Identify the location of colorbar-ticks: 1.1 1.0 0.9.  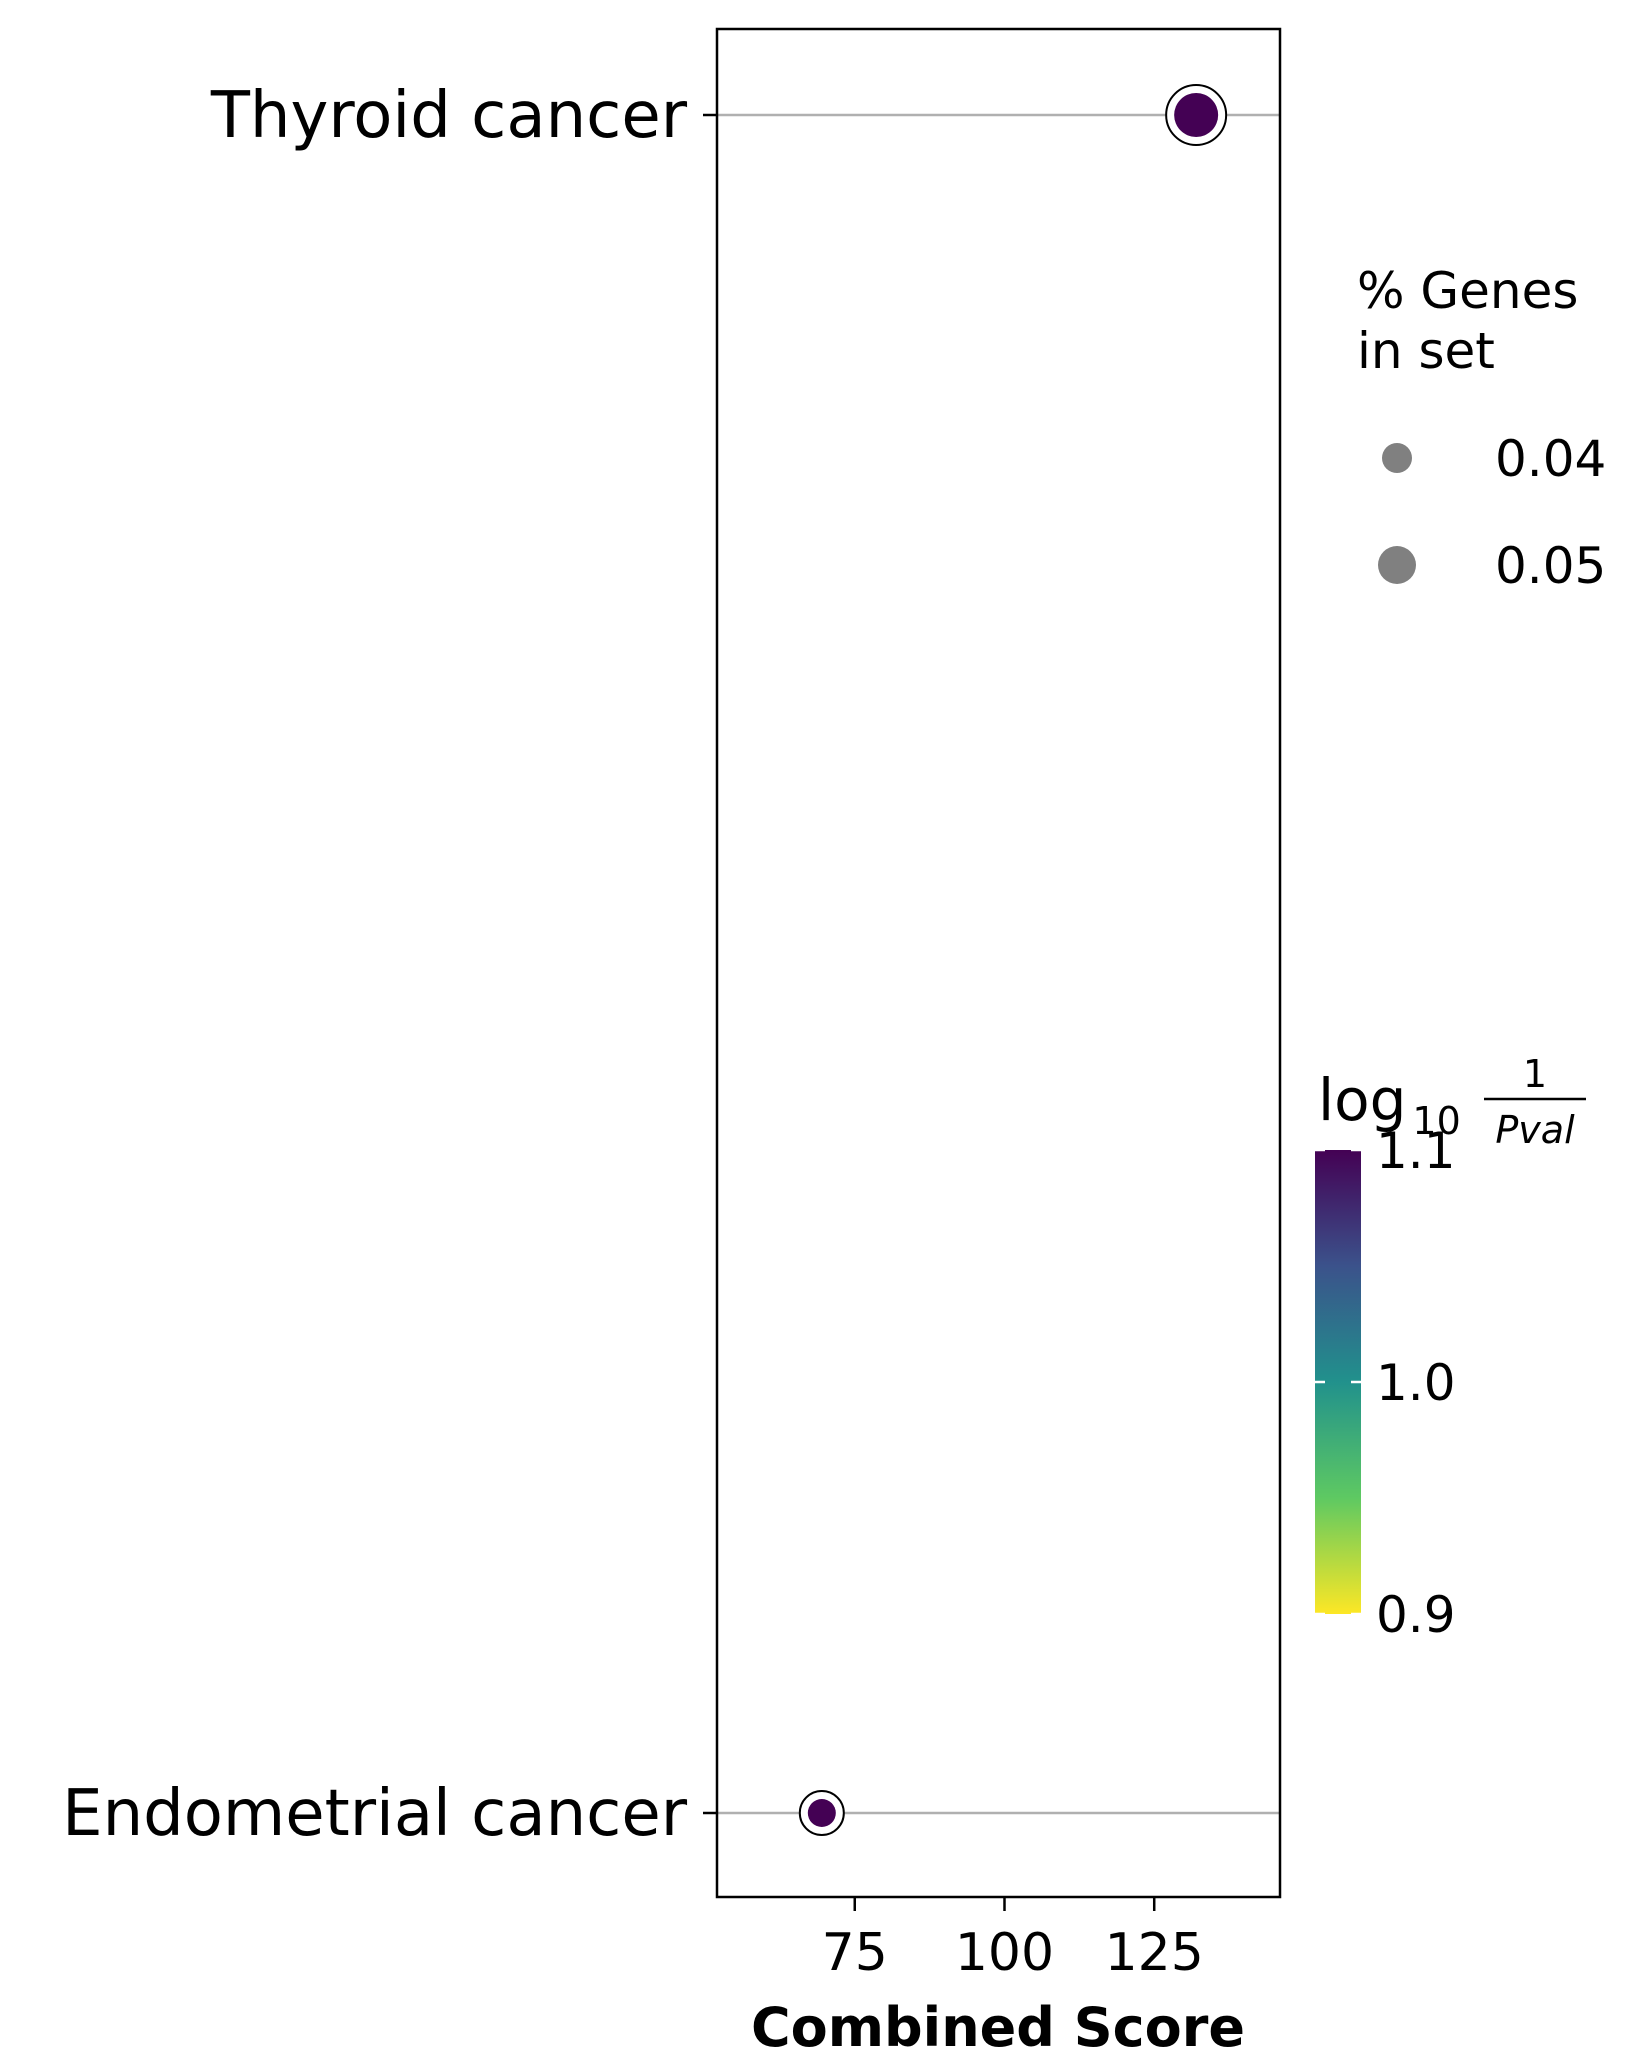
(1385, 1383).